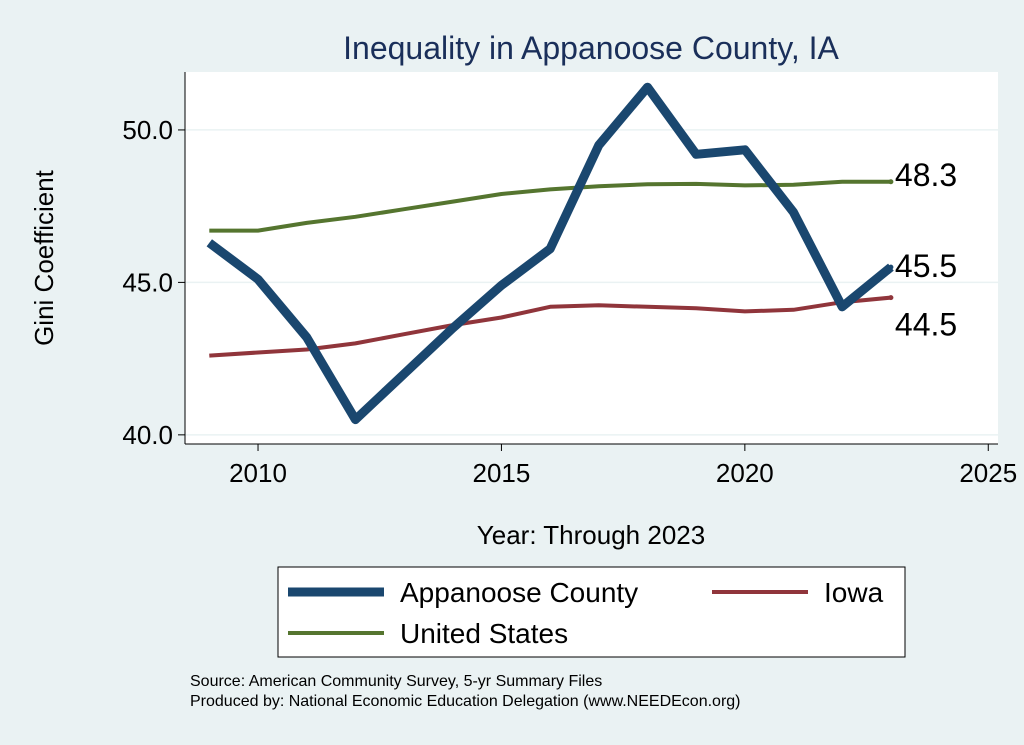  What do you see at coordinates (926, 175) in the screenshot?
I see `end-label-united-states: 48.3` at bounding box center [926, 175].